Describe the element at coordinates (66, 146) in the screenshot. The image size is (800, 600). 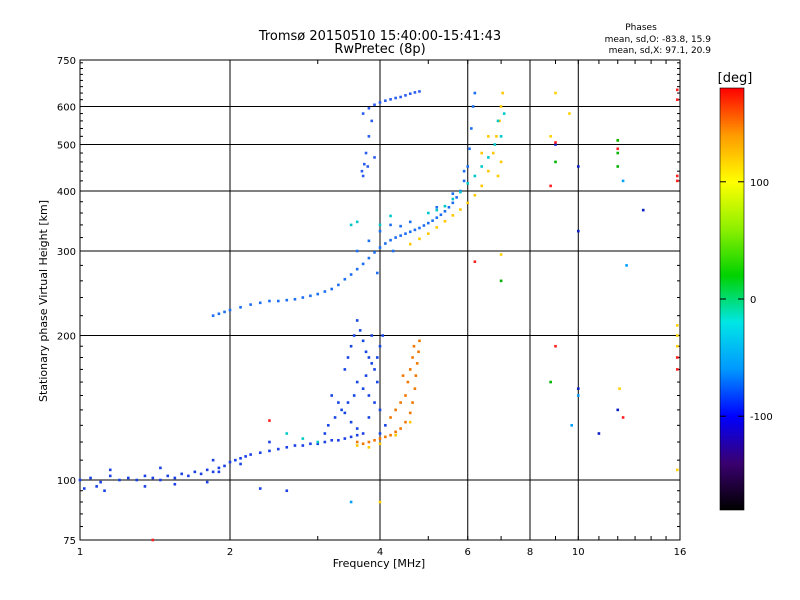
I see `y-tick-label: 500` at that location.